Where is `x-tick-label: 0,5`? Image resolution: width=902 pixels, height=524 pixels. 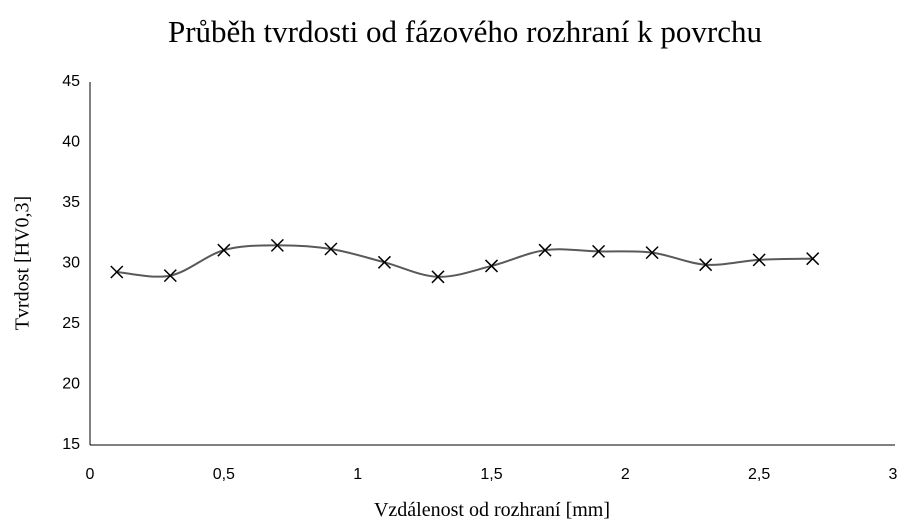 x-tick-label: 0,5 is located at coordinates (224, 474).